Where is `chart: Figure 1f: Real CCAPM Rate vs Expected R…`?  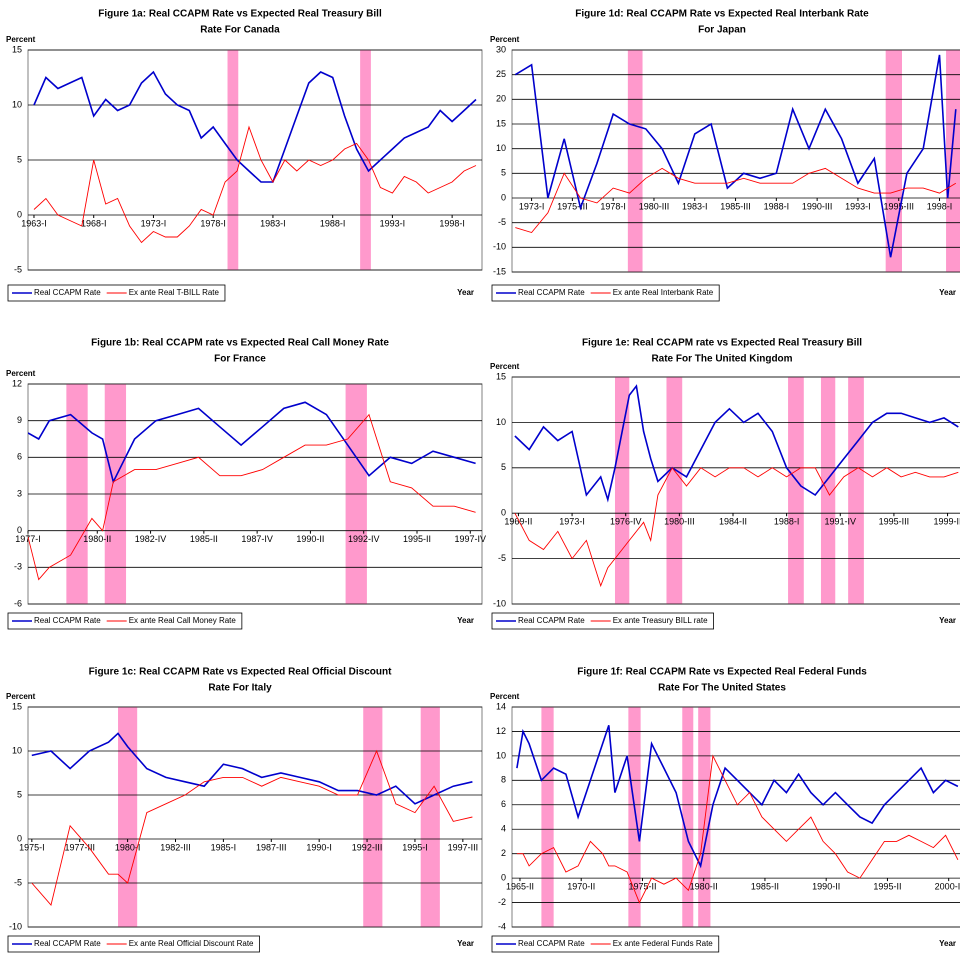
chart: Figure 1f: Real CCAPM Rate vs Expected R… is located at coordinates (725, 810).